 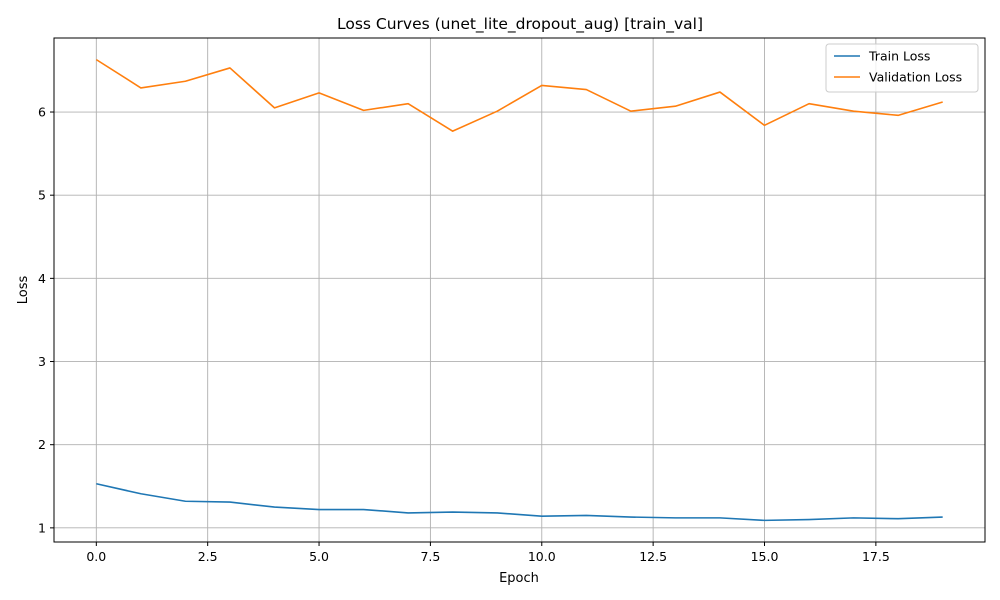 I want to click on x-tick-label: 15.0, so click(x=765, y=556).